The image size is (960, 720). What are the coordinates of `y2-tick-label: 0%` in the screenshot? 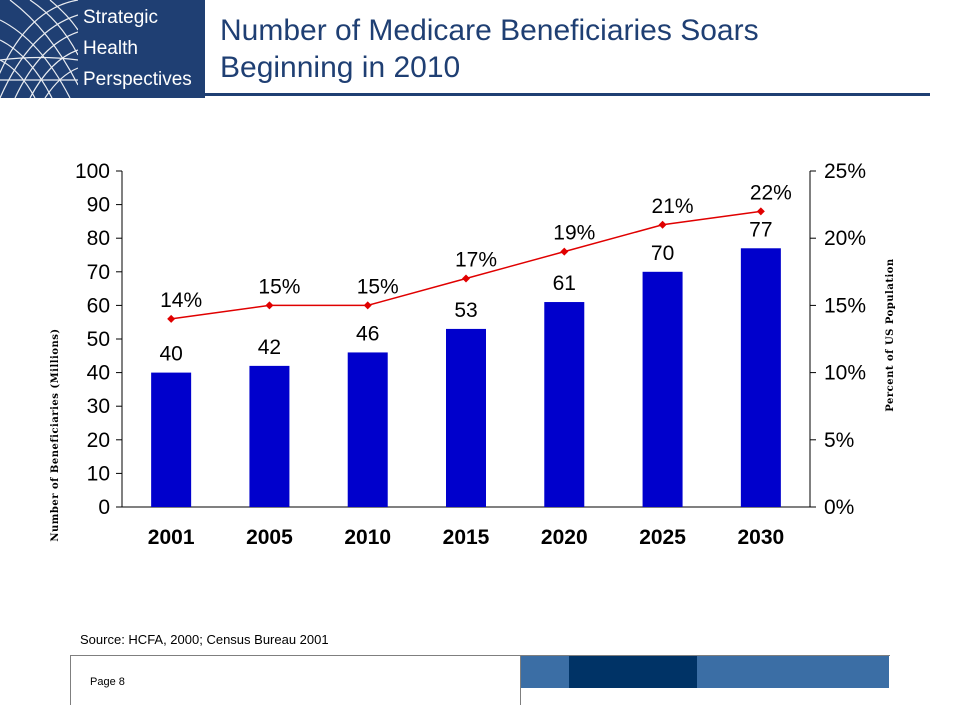 It's located at (839, 507).